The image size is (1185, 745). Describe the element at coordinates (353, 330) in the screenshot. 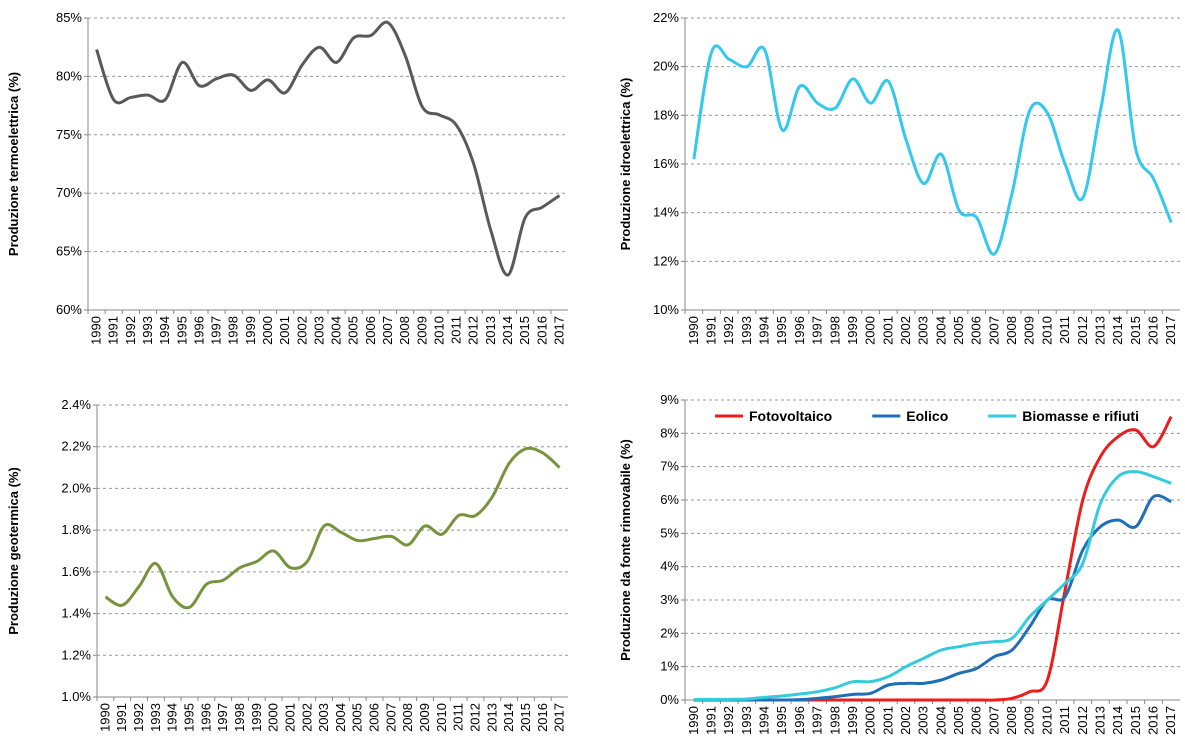

I see `x-tick-label: 2005` at that location.